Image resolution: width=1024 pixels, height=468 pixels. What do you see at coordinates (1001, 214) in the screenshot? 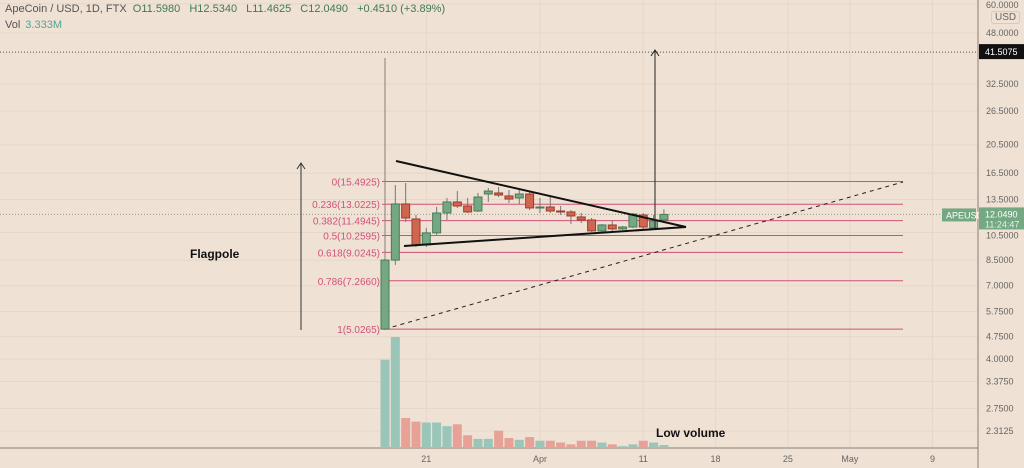
I see `last-price-label: 12.0490` at bounding box center [1001, 214].